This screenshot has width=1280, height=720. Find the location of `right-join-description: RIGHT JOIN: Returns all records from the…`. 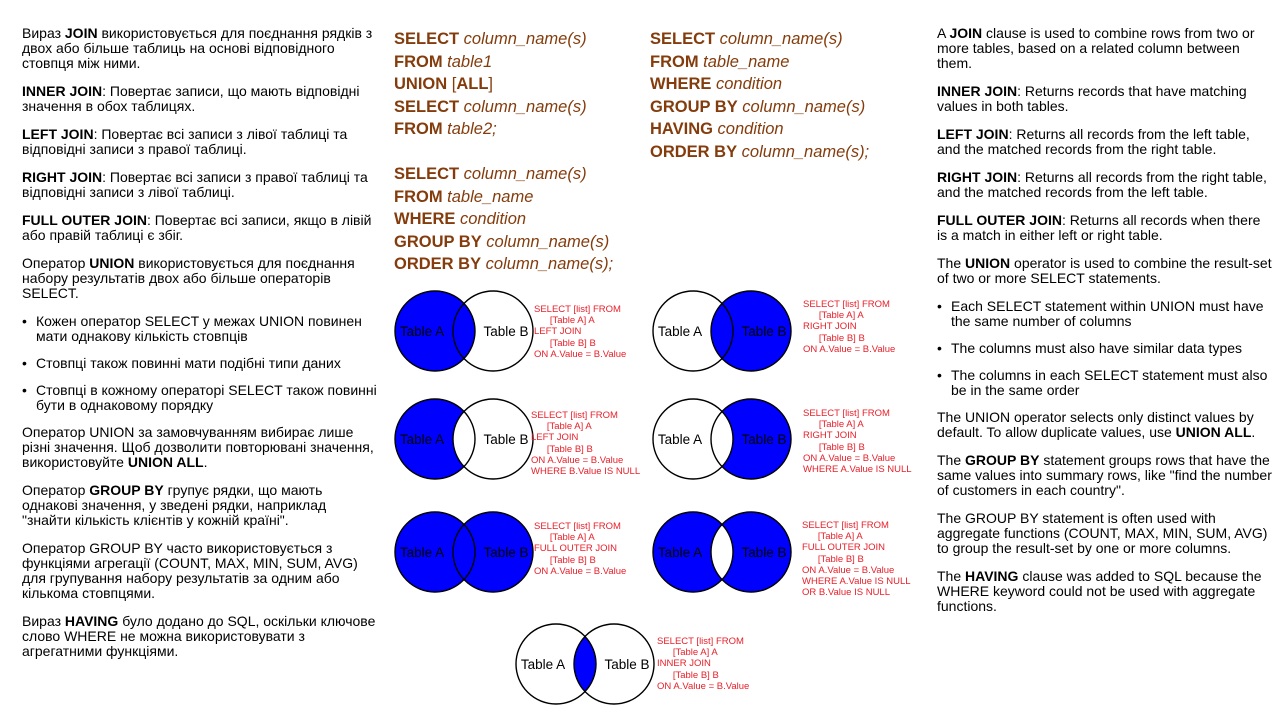

right-join-description: RIGHT JOIN: Returns all records from the… is located at coordinates (1102, 184).